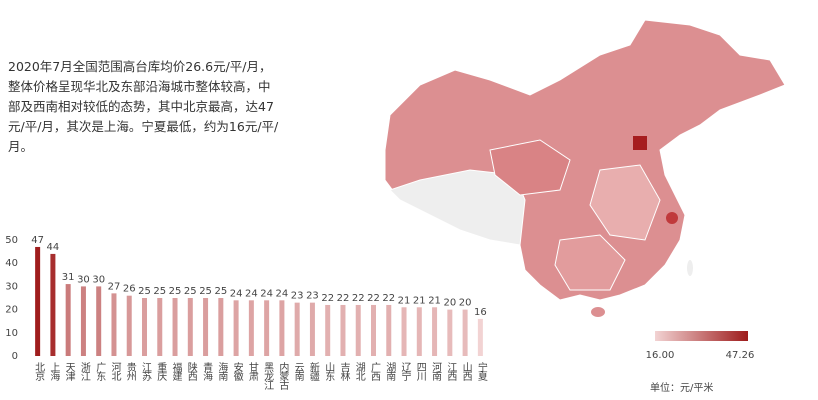  Describe the element at coordinates (176, 371) in the screenshot. I see `x-tick-label: 福建` at that location.